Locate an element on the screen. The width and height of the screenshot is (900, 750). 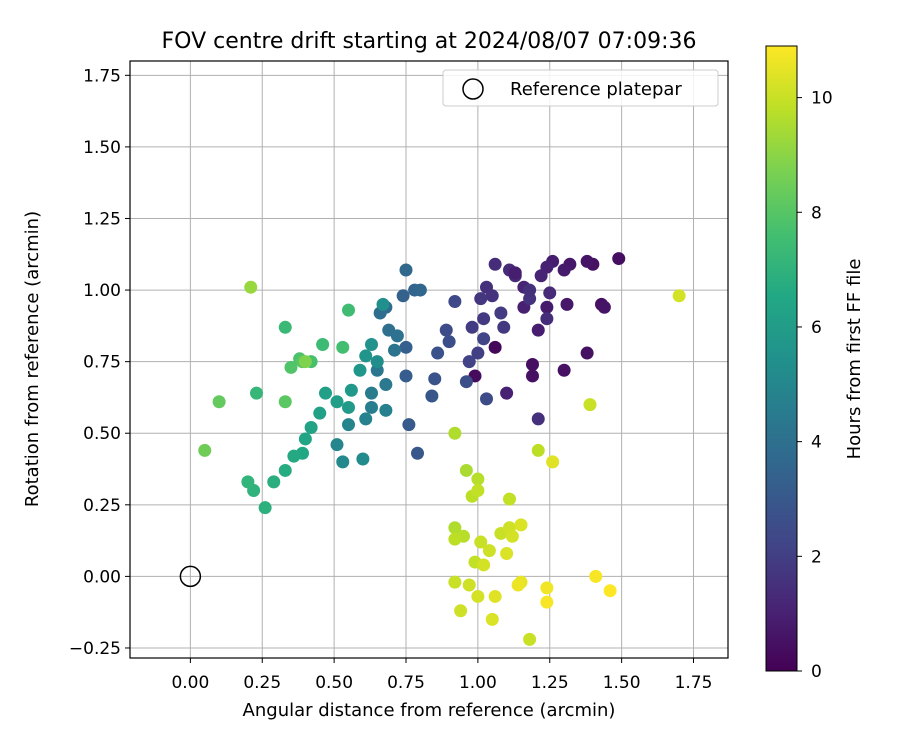
x-tick-label: 1.00 is located at coordinates (478, 683).